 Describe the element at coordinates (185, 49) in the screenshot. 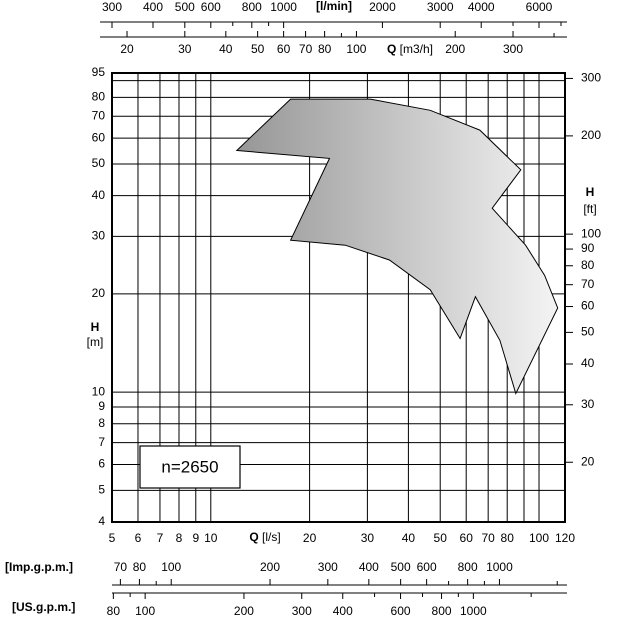

I see `axis-tick-label: 30` at that location.